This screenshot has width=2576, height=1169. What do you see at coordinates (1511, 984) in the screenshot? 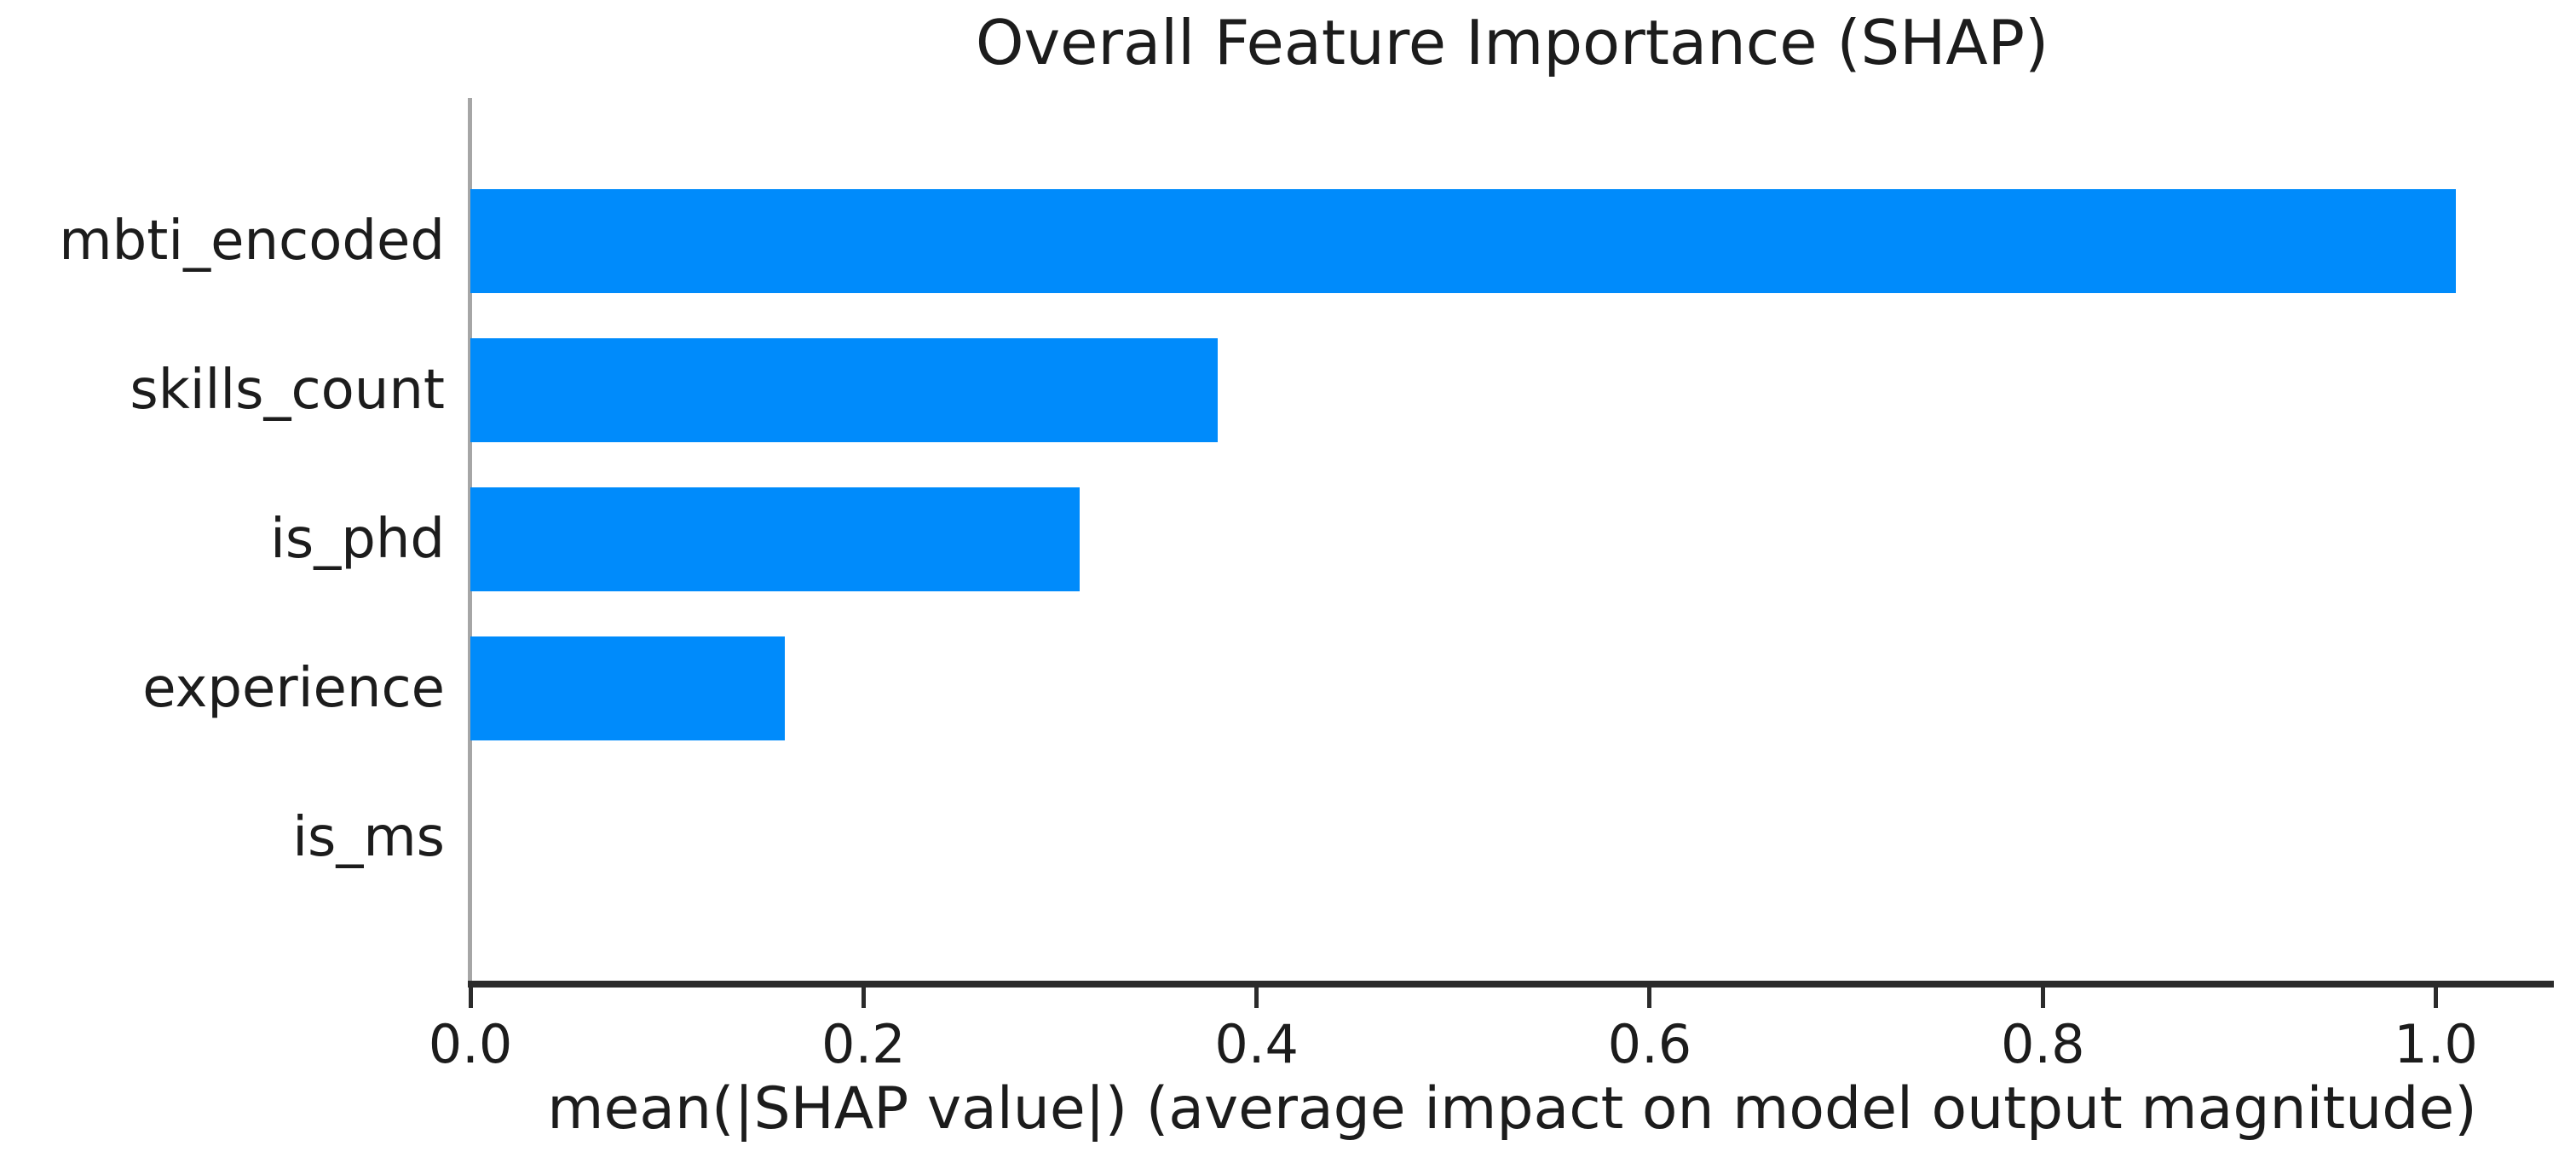
I see `x-axis-line` at bounding box center [1511, 984].